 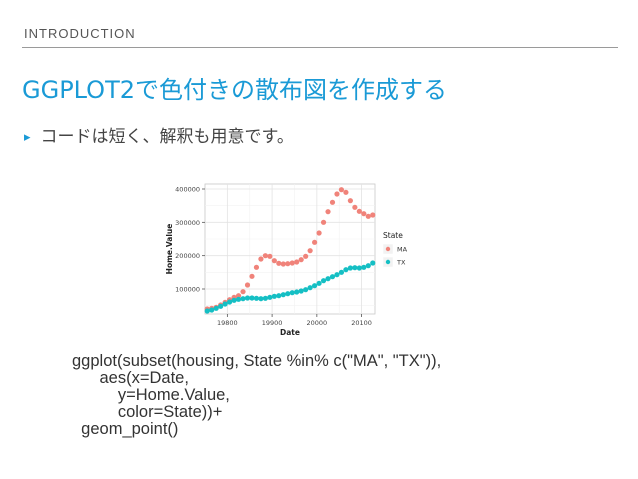 What do you see at coordinates (290, 332) in the screenshot?
I see `x-axis-title: Date` at bounding box center [290, 332].